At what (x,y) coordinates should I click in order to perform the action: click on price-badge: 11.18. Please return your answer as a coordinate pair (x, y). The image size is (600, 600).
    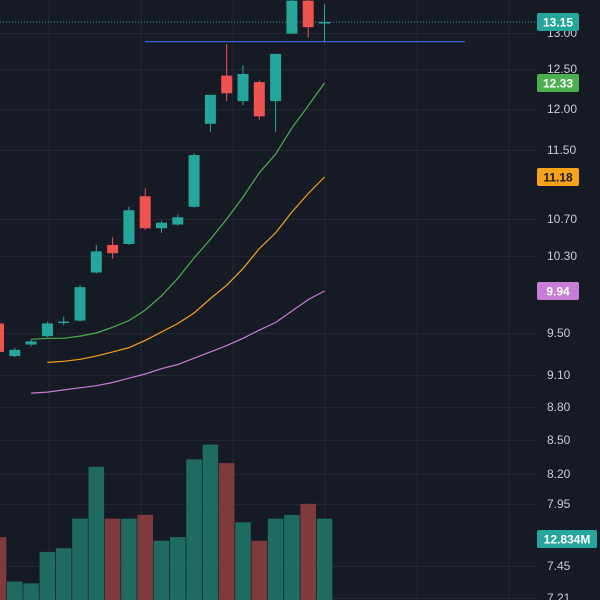
    Looking at the image, I should click on (558, 177).